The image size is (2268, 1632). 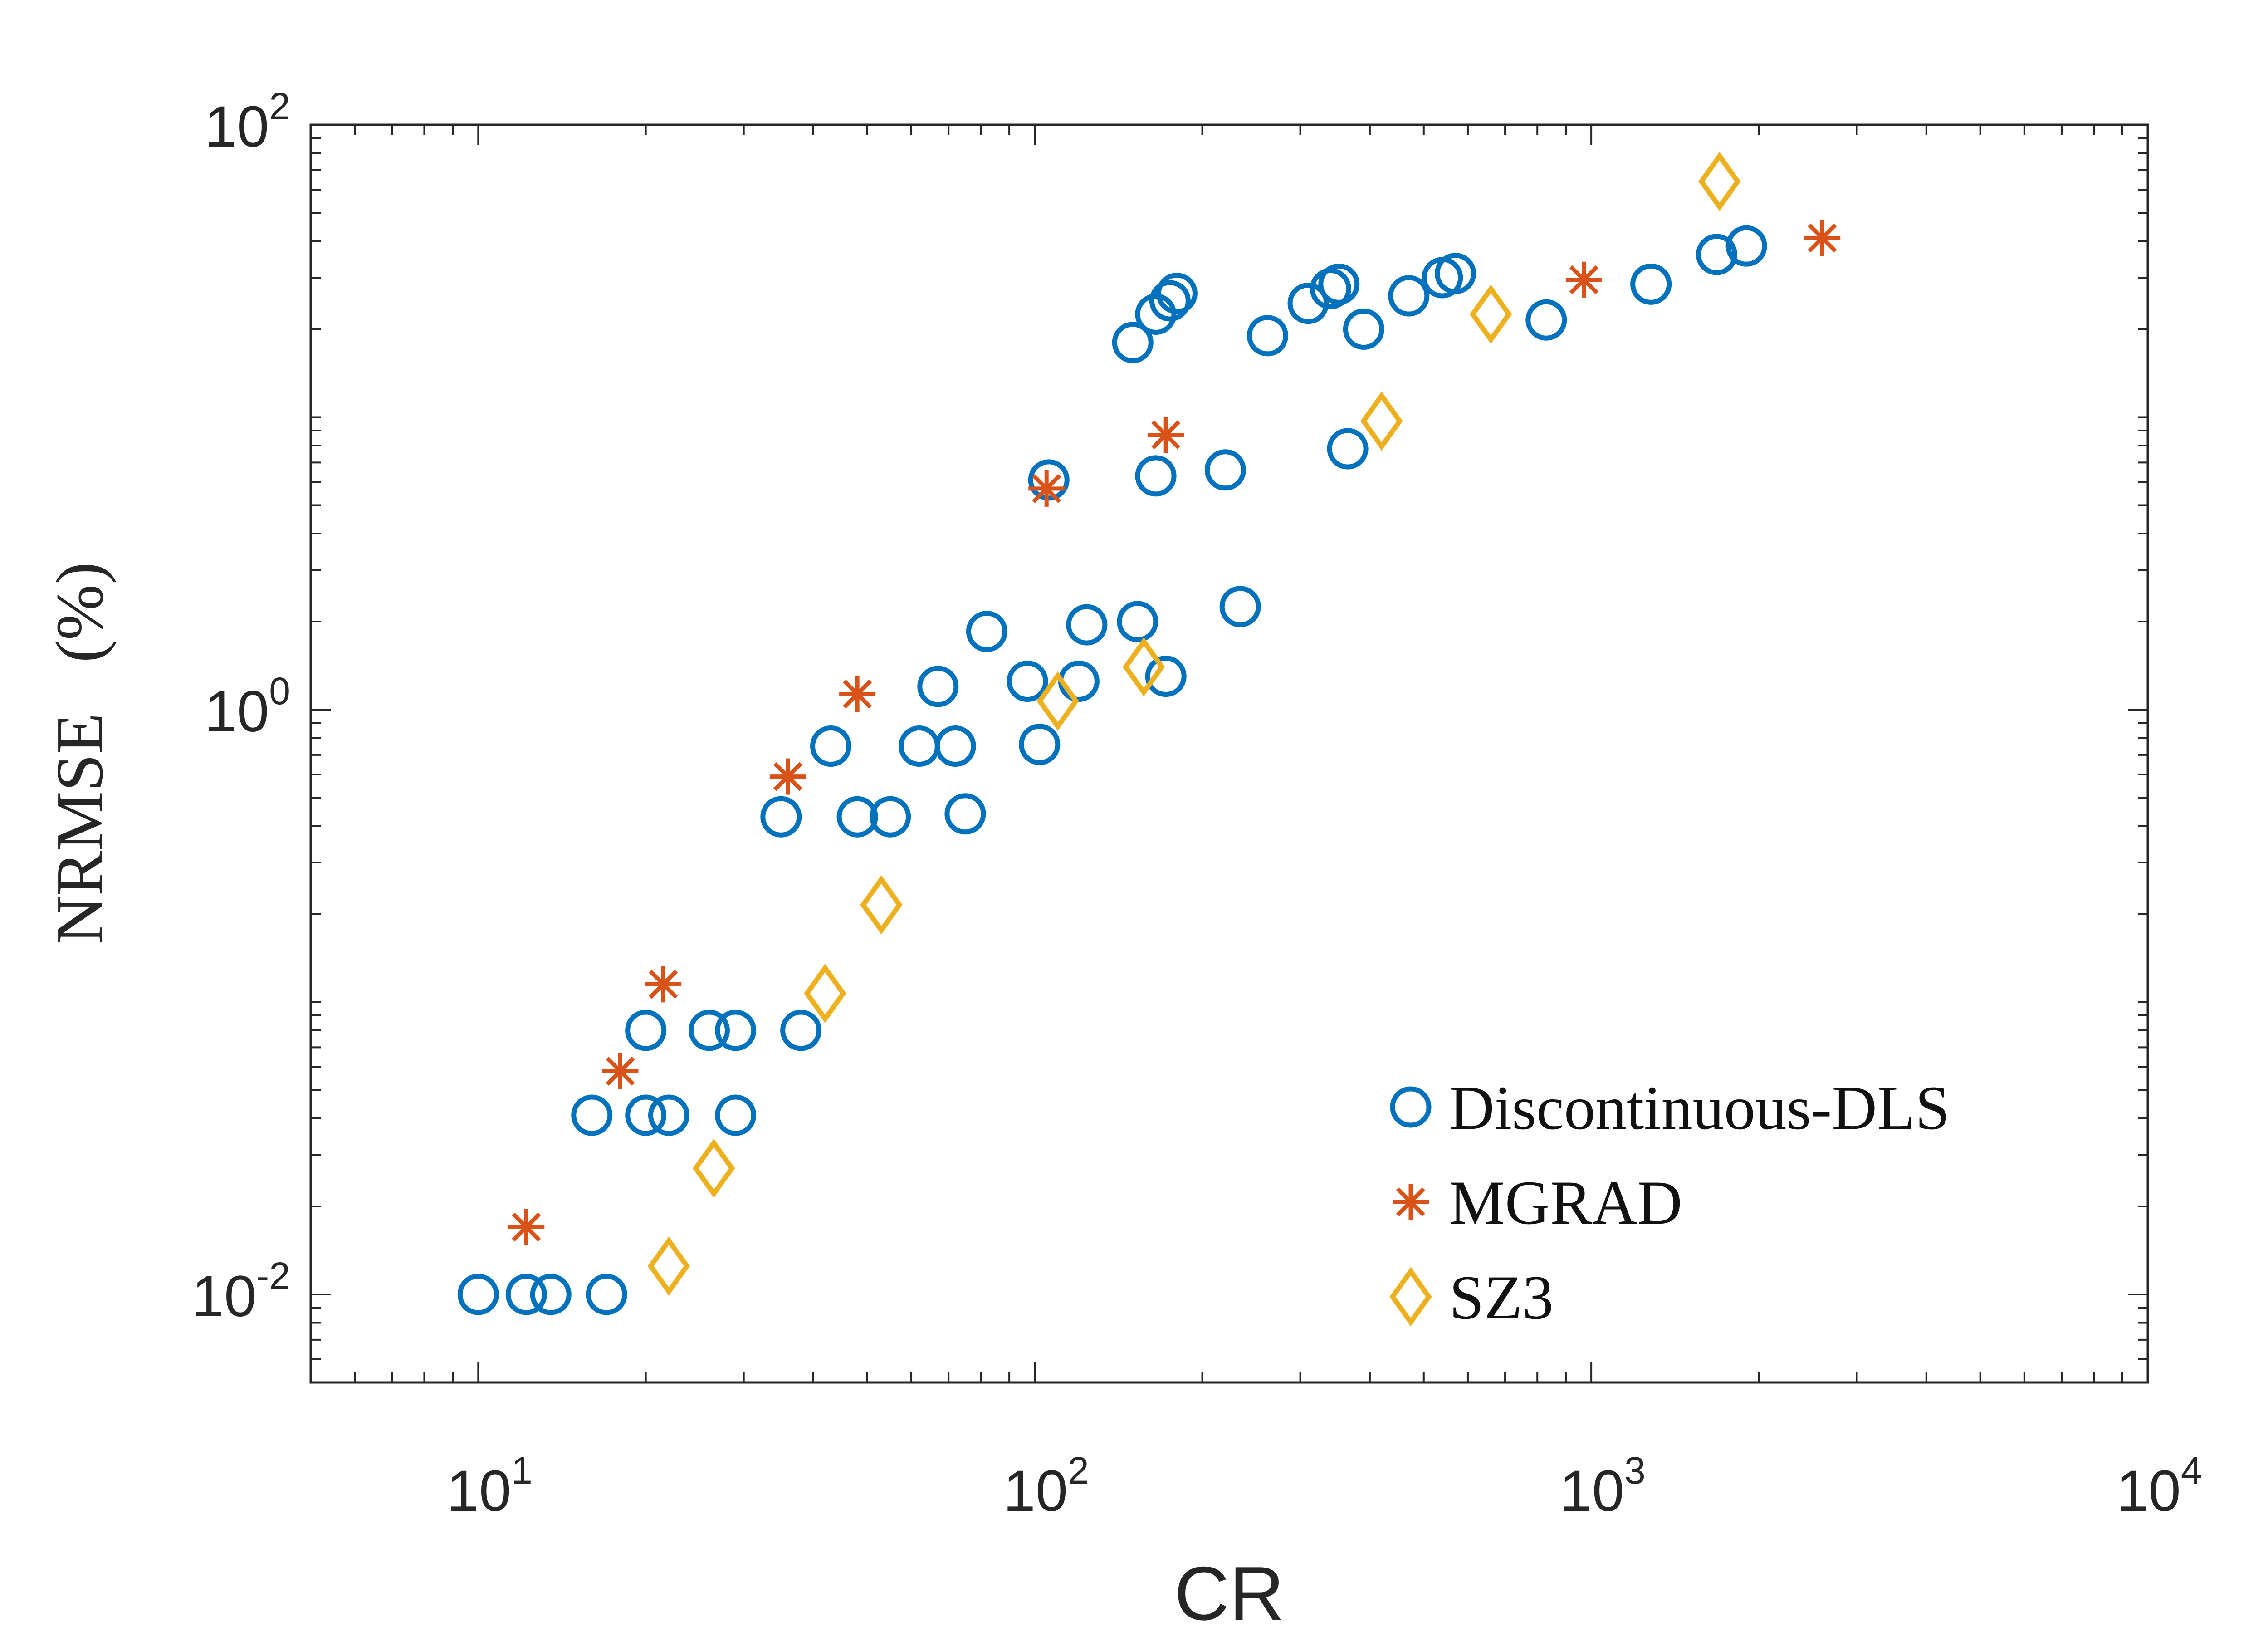 I want to click on legend-marker-circle, so click(x=1411, y=1107).